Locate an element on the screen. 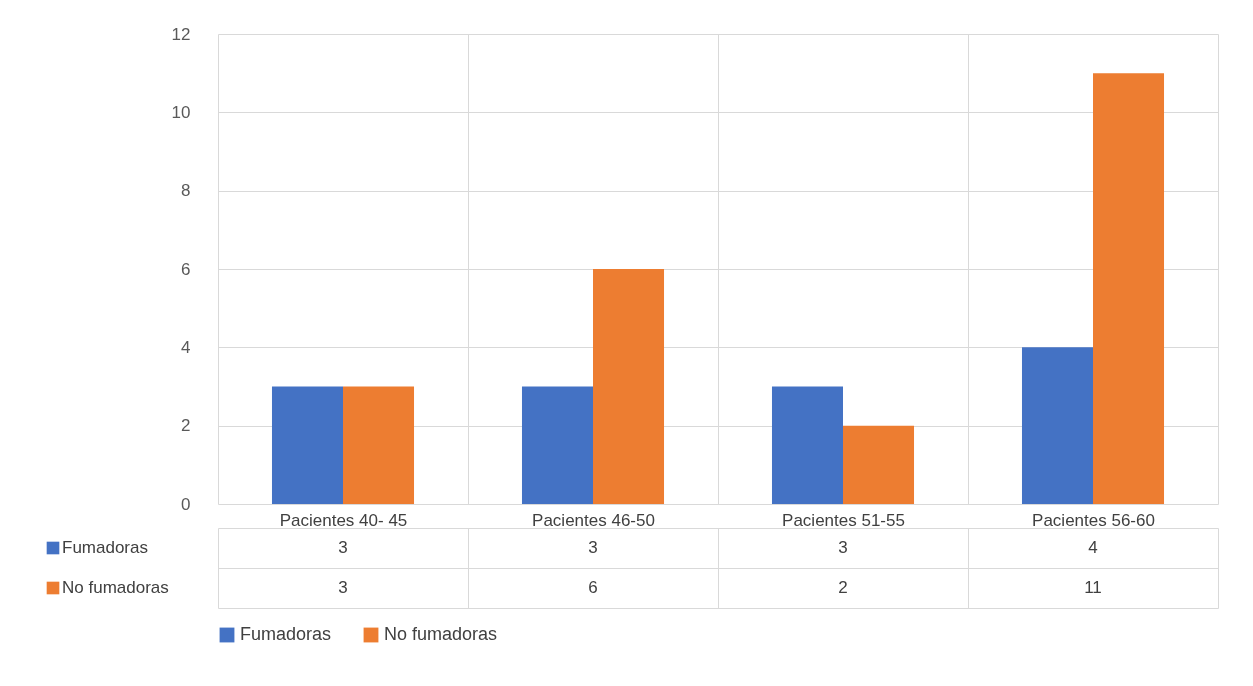 Image resolution: width=1253 pixels, height=686 pixels. y-tick-label: 2 is located at coordinates (186, 426).